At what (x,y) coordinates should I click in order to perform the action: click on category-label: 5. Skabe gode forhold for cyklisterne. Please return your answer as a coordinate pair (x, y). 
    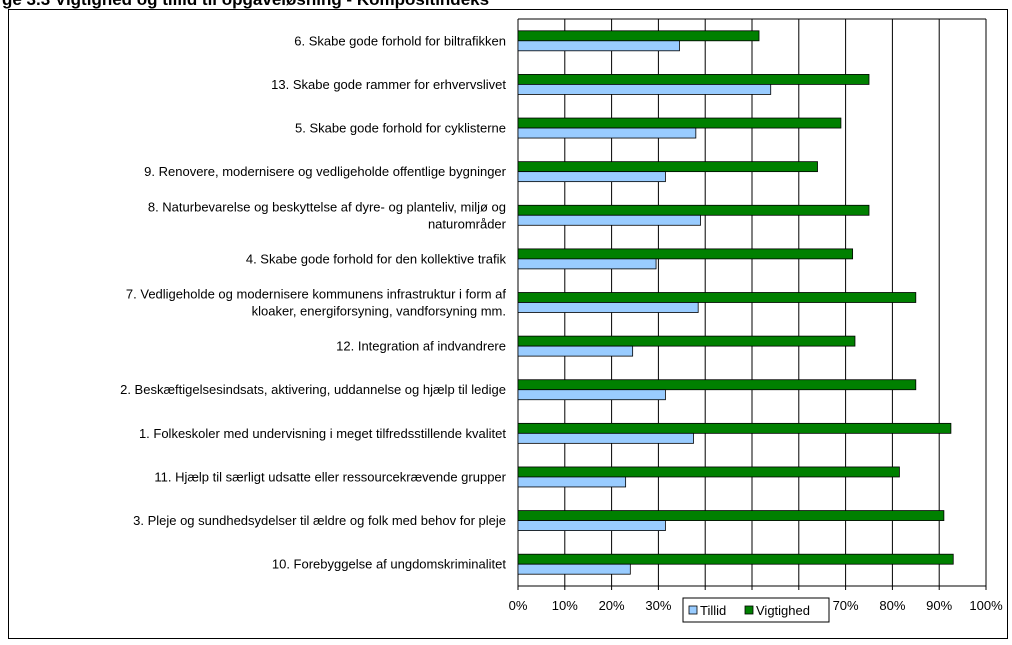
    Looking at the image, I should click on (400, 128).